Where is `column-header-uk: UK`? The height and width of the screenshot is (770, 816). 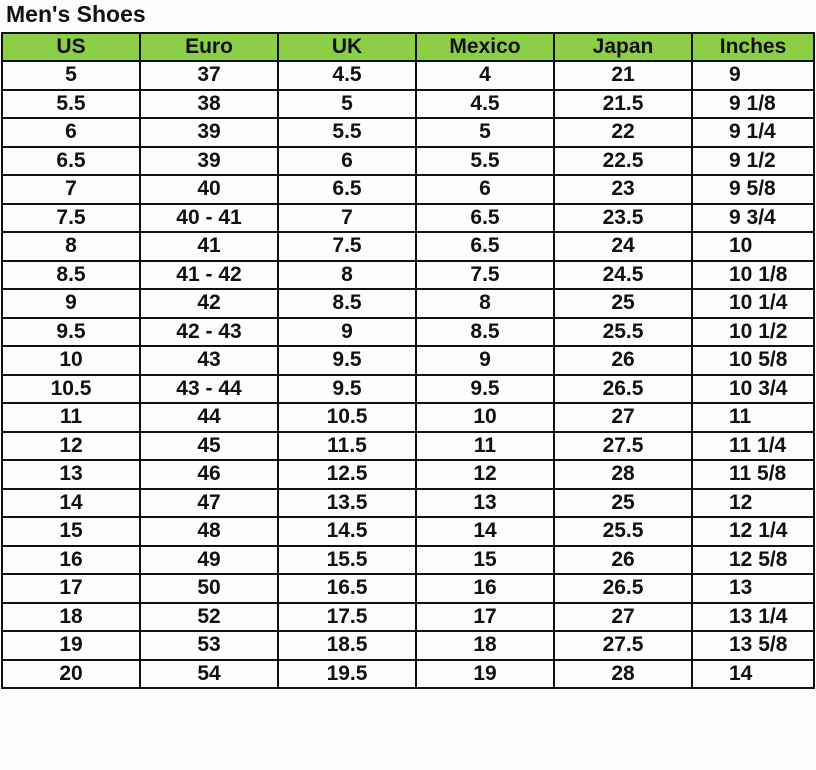 column-header-uk: UK is located at coordinates (347, 47).